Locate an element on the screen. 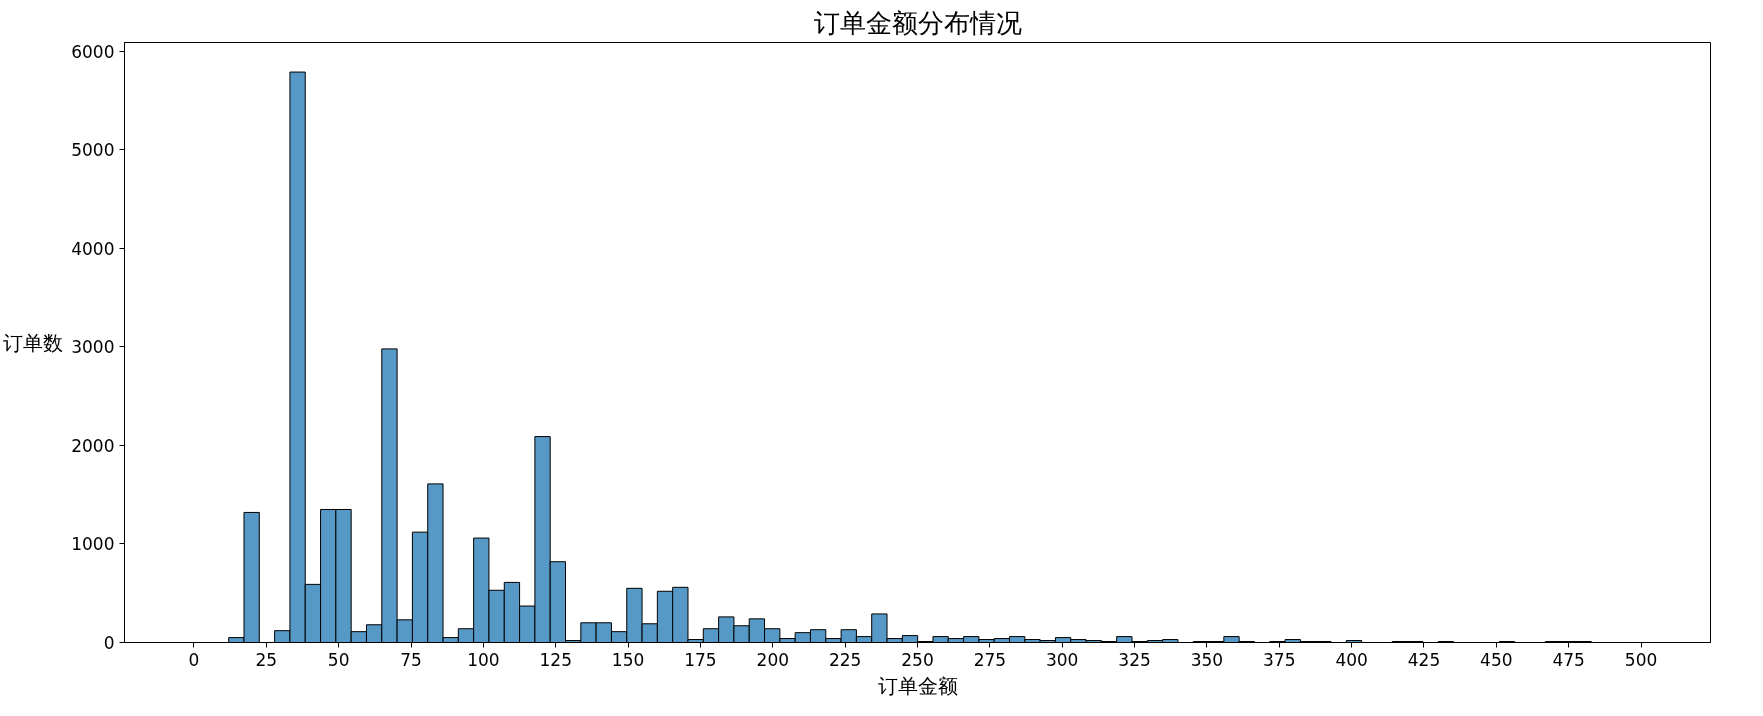 The height and width of the screenshot is (716, 1763). x-tick-label: 225 is located at coordinates (845, 659).